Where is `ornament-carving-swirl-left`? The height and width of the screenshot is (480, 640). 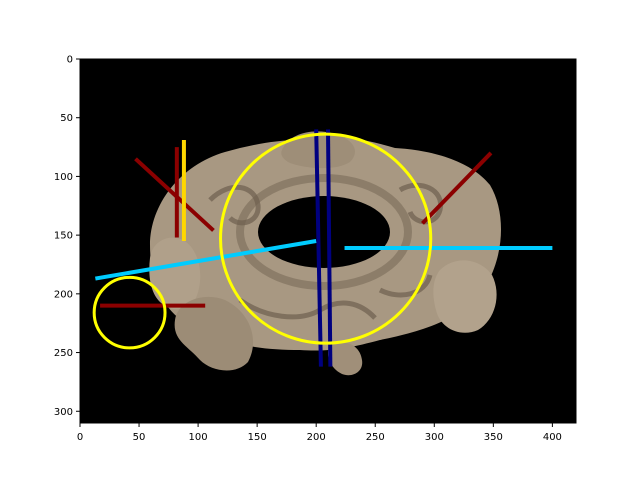 ornament-carving-swirl-left is located at coordinates (234, 205).